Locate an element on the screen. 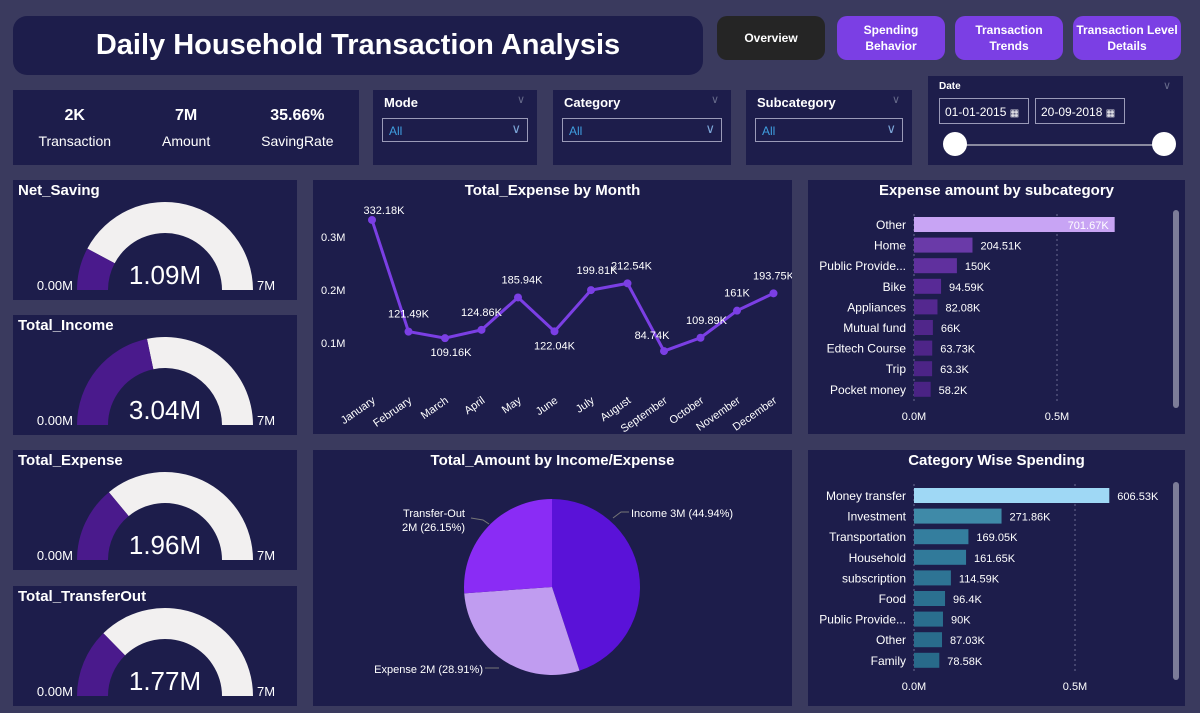 This screenshot has height=713, width=1200. slicer-label: Subcategory is located at coordinates (796, 102).